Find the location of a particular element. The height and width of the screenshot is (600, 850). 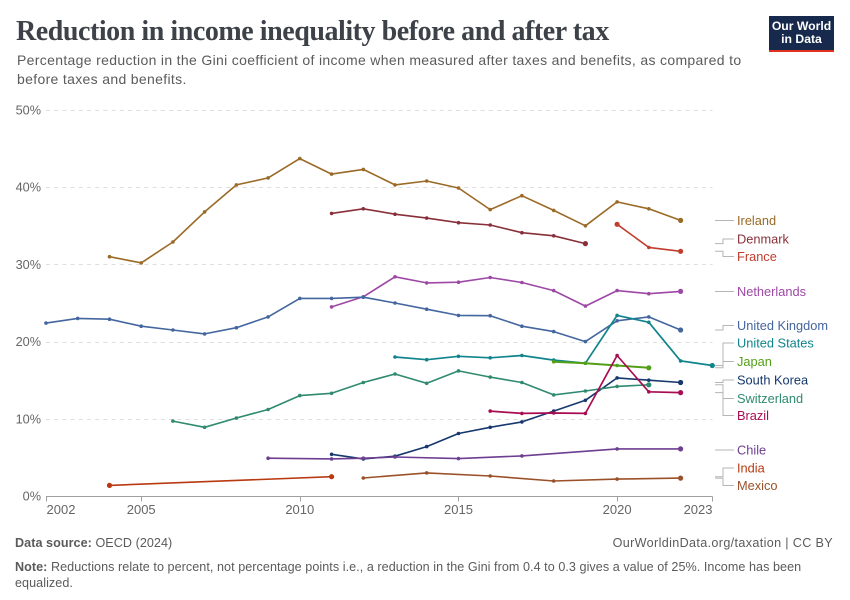

svg-text: Chile is located at coordinates (751, 450).